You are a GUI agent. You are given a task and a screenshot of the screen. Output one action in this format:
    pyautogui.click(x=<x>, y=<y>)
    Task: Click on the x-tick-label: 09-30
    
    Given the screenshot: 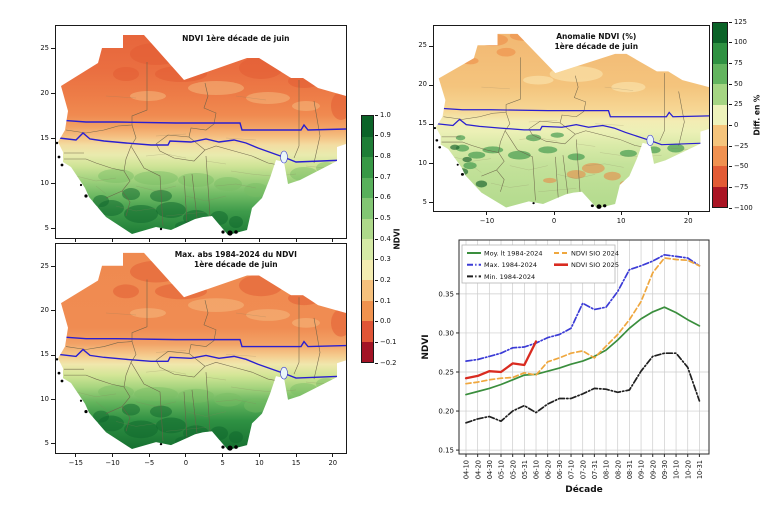 What is the action you would take?
    pyautogui.click(x=665, y=469)
    